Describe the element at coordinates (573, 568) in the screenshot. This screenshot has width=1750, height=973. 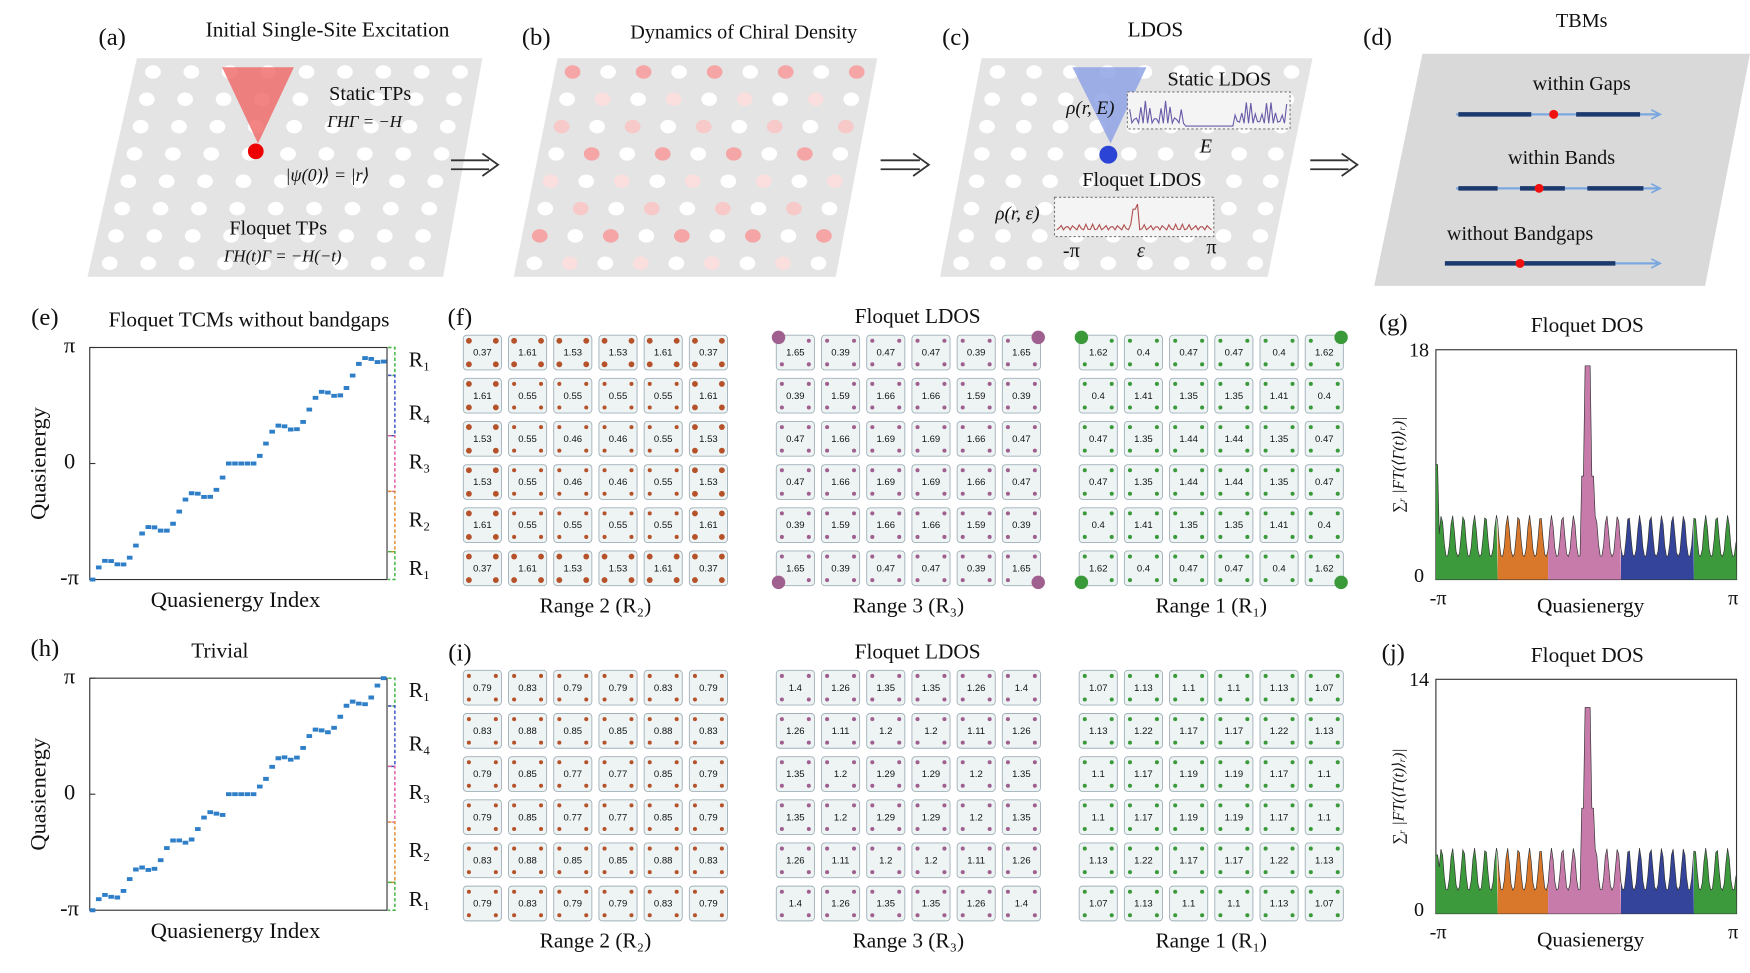
I see `cell-value: 1.53` at that location.